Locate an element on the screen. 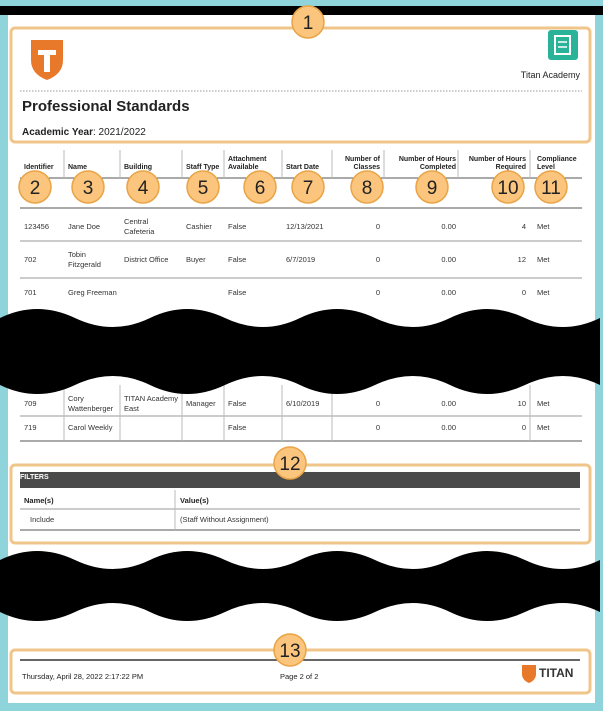 The width and height of the screenshot is (603, 711). filter-name: Include is located at coordinates (42, 519).